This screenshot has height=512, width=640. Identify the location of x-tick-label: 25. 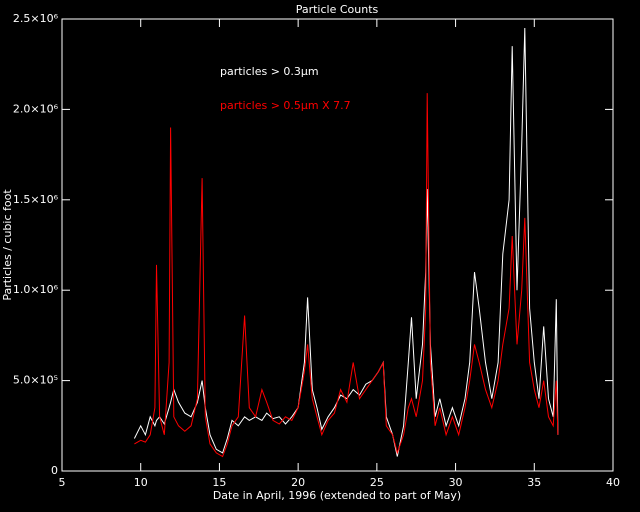
(377, 482).